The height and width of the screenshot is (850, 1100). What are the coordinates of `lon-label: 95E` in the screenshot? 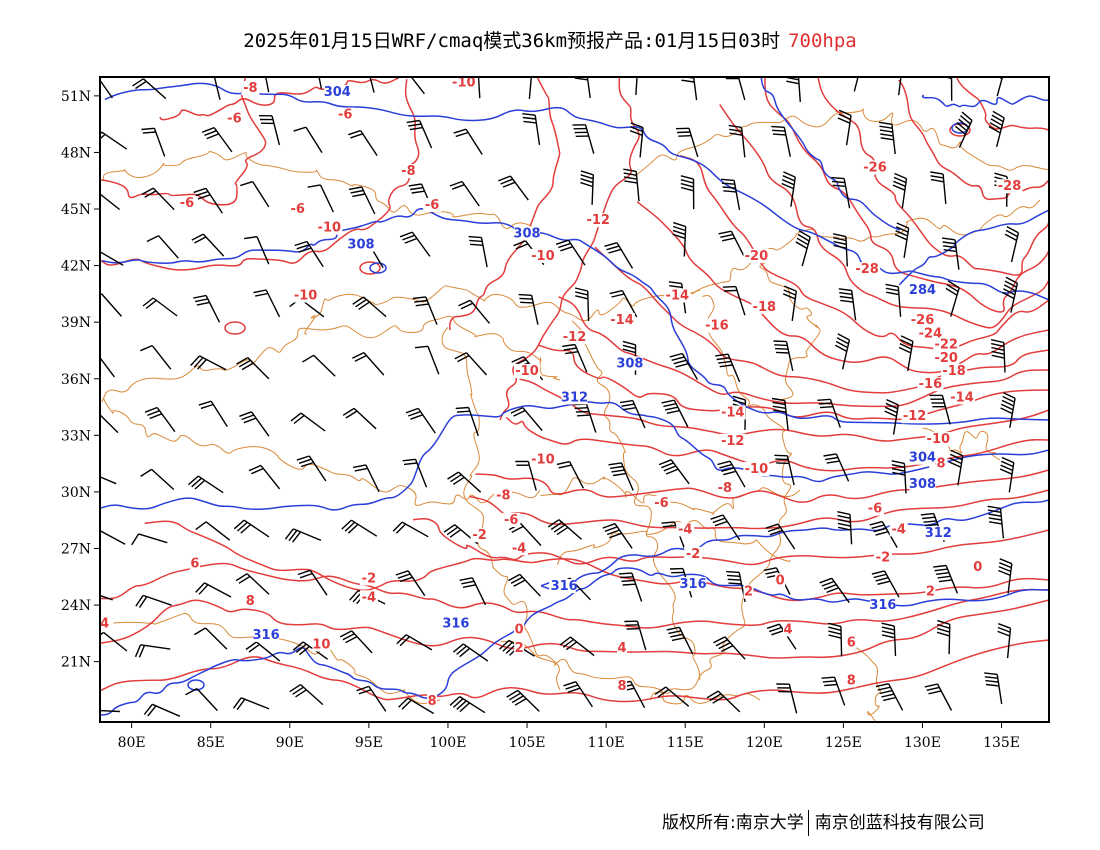 It's located at (369, 743).